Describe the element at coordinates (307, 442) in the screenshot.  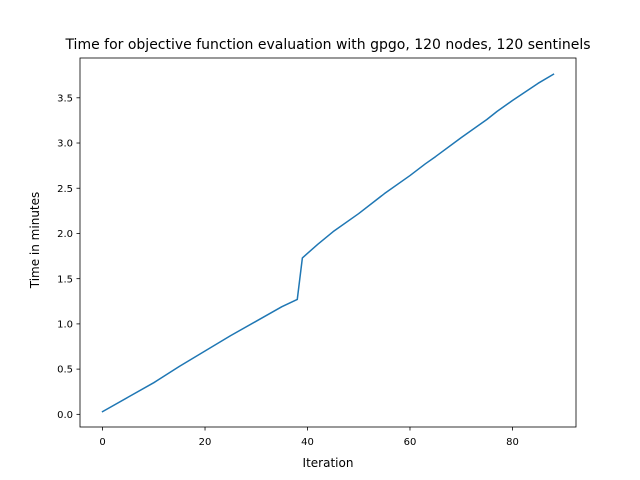
I see `x-tick-label: 40` at that location.